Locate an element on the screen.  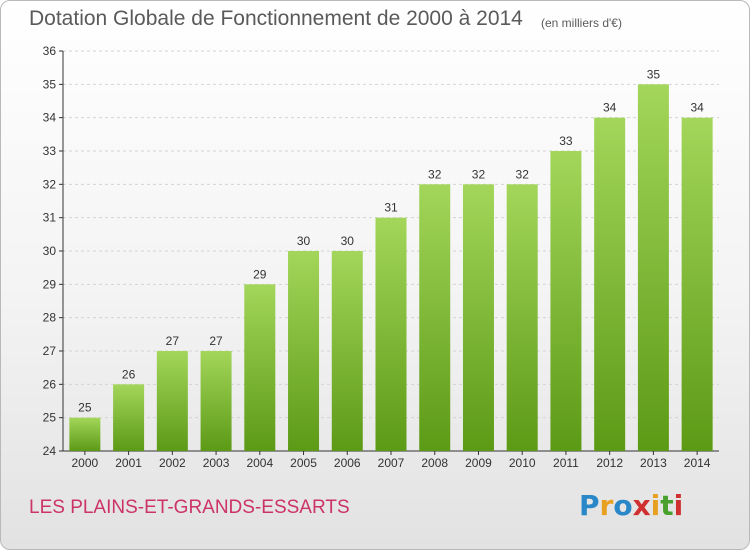
x-tick-label: 2011 is located at coordinates (566, 463).